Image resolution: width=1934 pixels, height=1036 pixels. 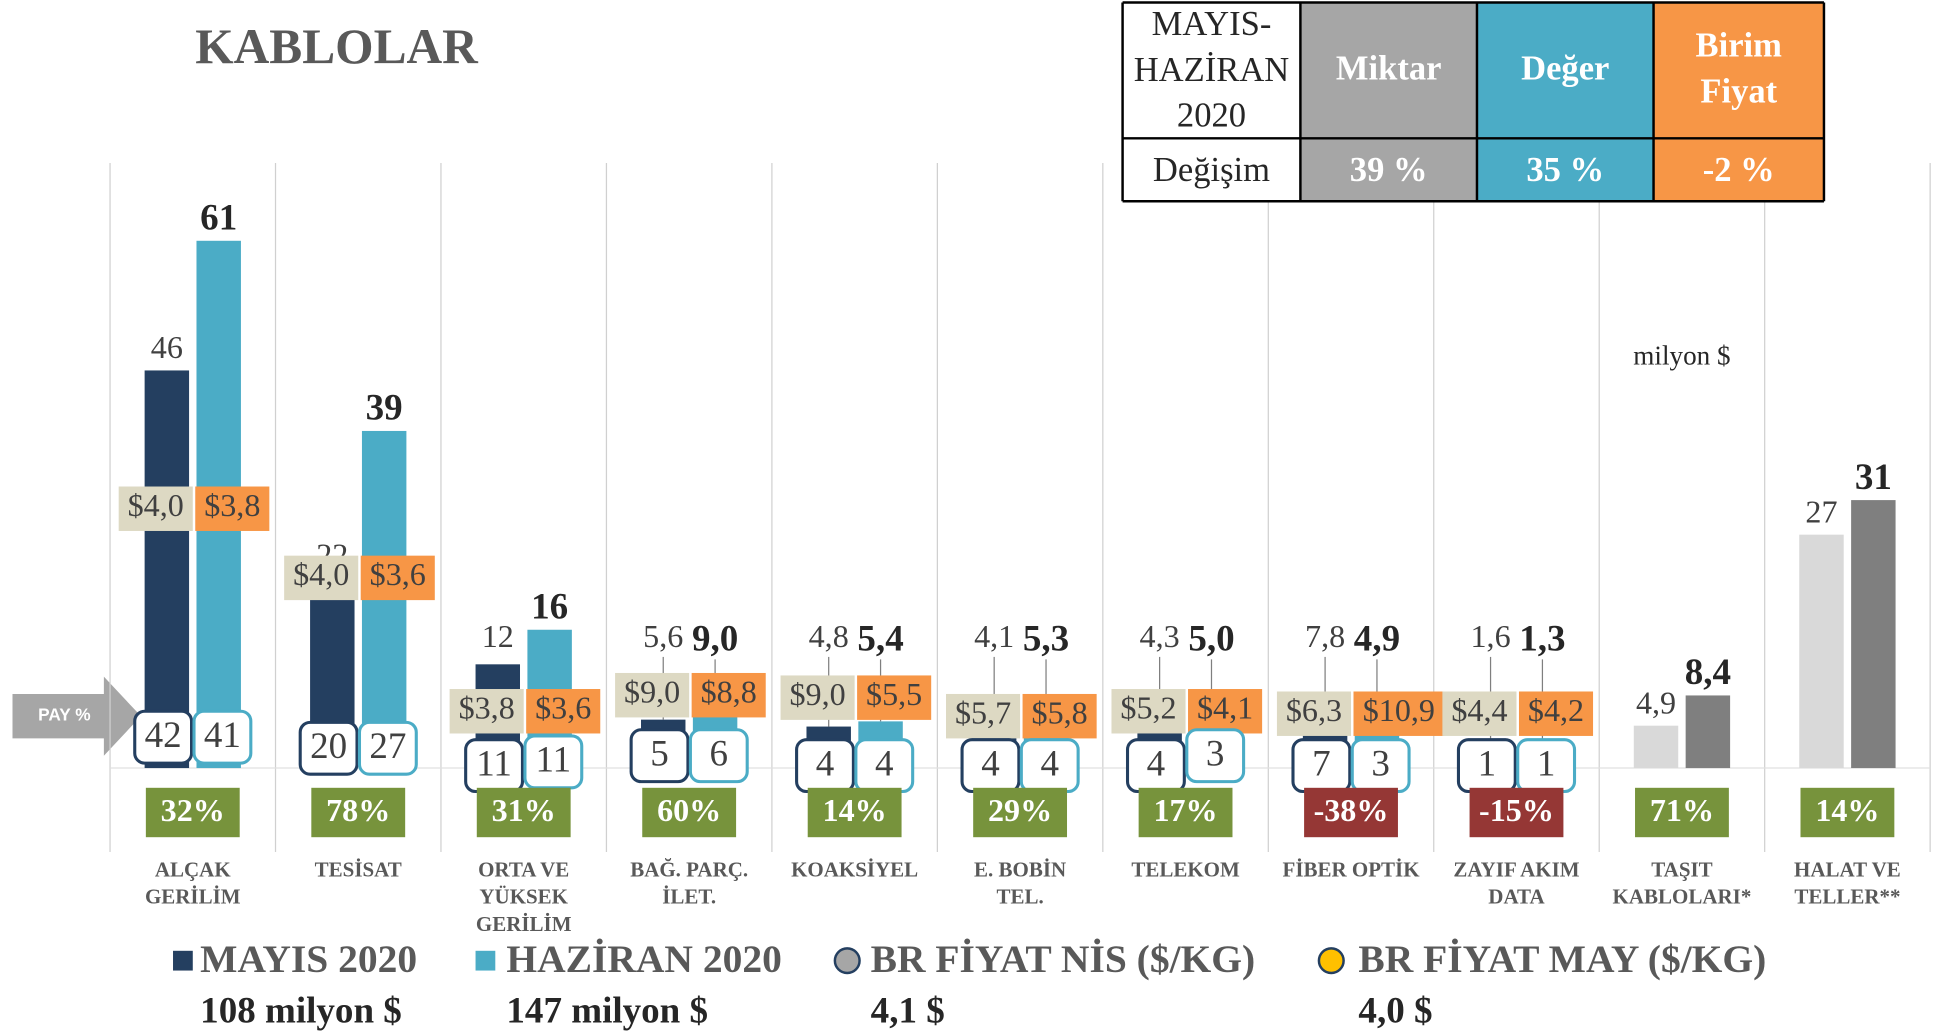 I want to click on value-label: 5,3, so click(x=1046, y=639).